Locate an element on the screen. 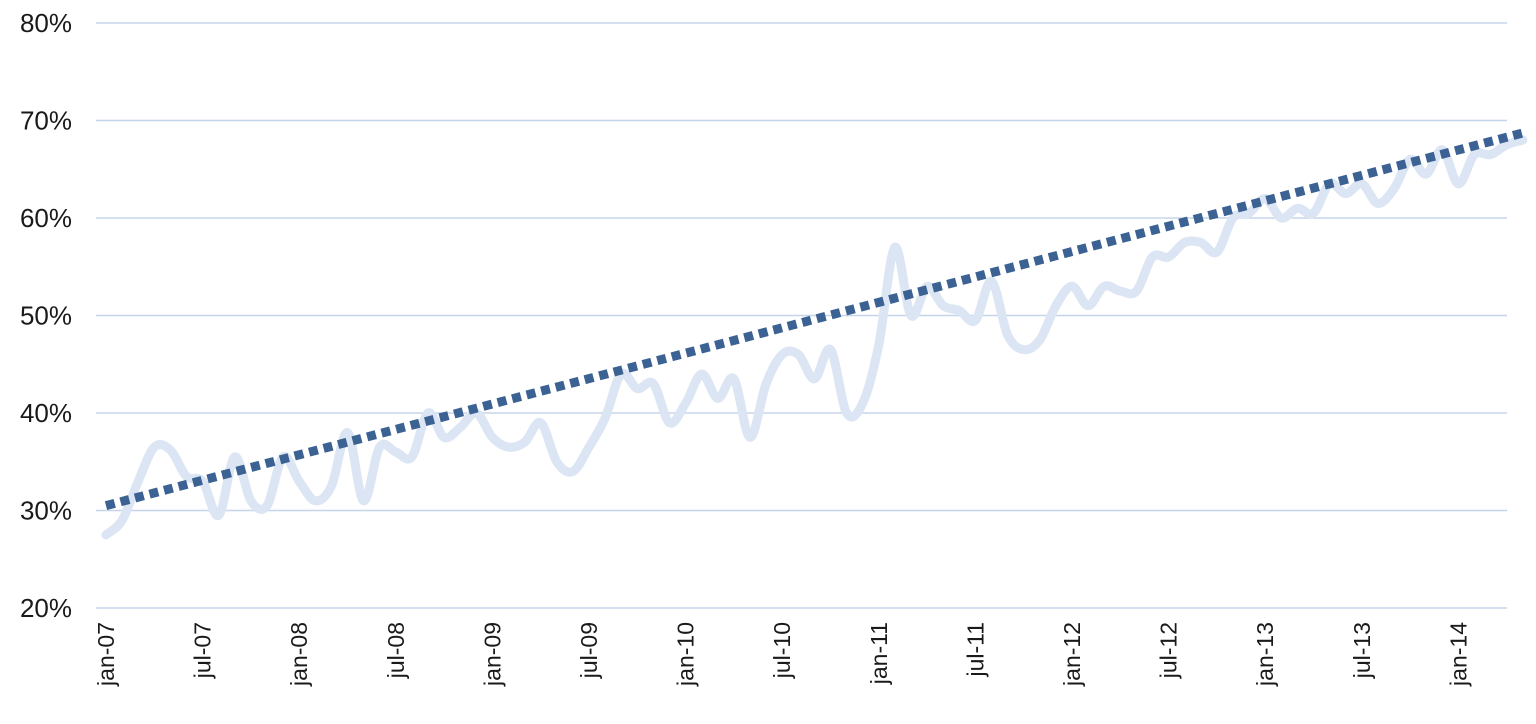 This screenshot has height=724, width=1536. x-tick-label: jul-09 is located at coordinates (589, 650).